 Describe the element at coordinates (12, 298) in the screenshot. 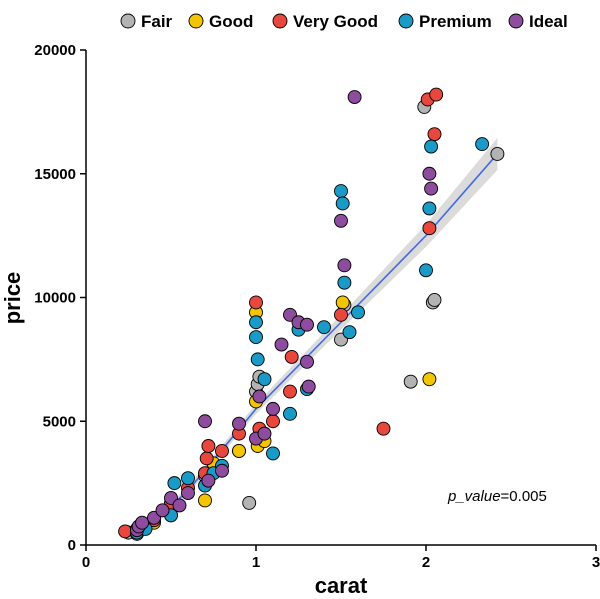

I see `y-axis-title: price` at that location.